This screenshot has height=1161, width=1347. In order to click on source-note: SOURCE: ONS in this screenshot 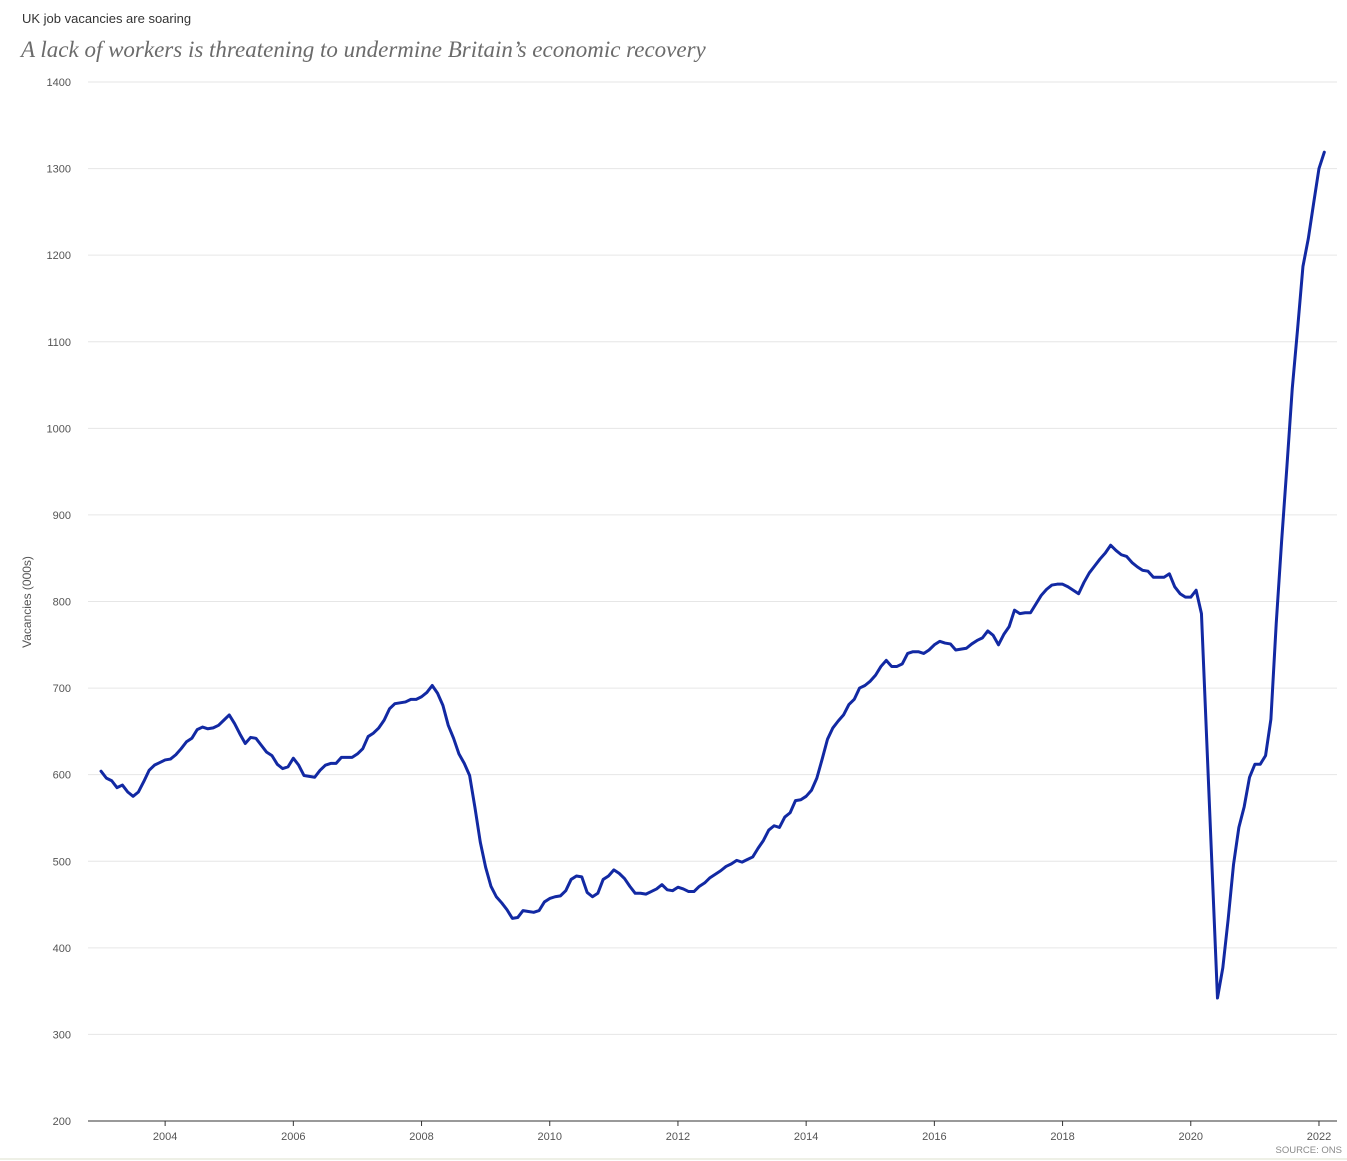, I will do `click(1308, 1150)`.